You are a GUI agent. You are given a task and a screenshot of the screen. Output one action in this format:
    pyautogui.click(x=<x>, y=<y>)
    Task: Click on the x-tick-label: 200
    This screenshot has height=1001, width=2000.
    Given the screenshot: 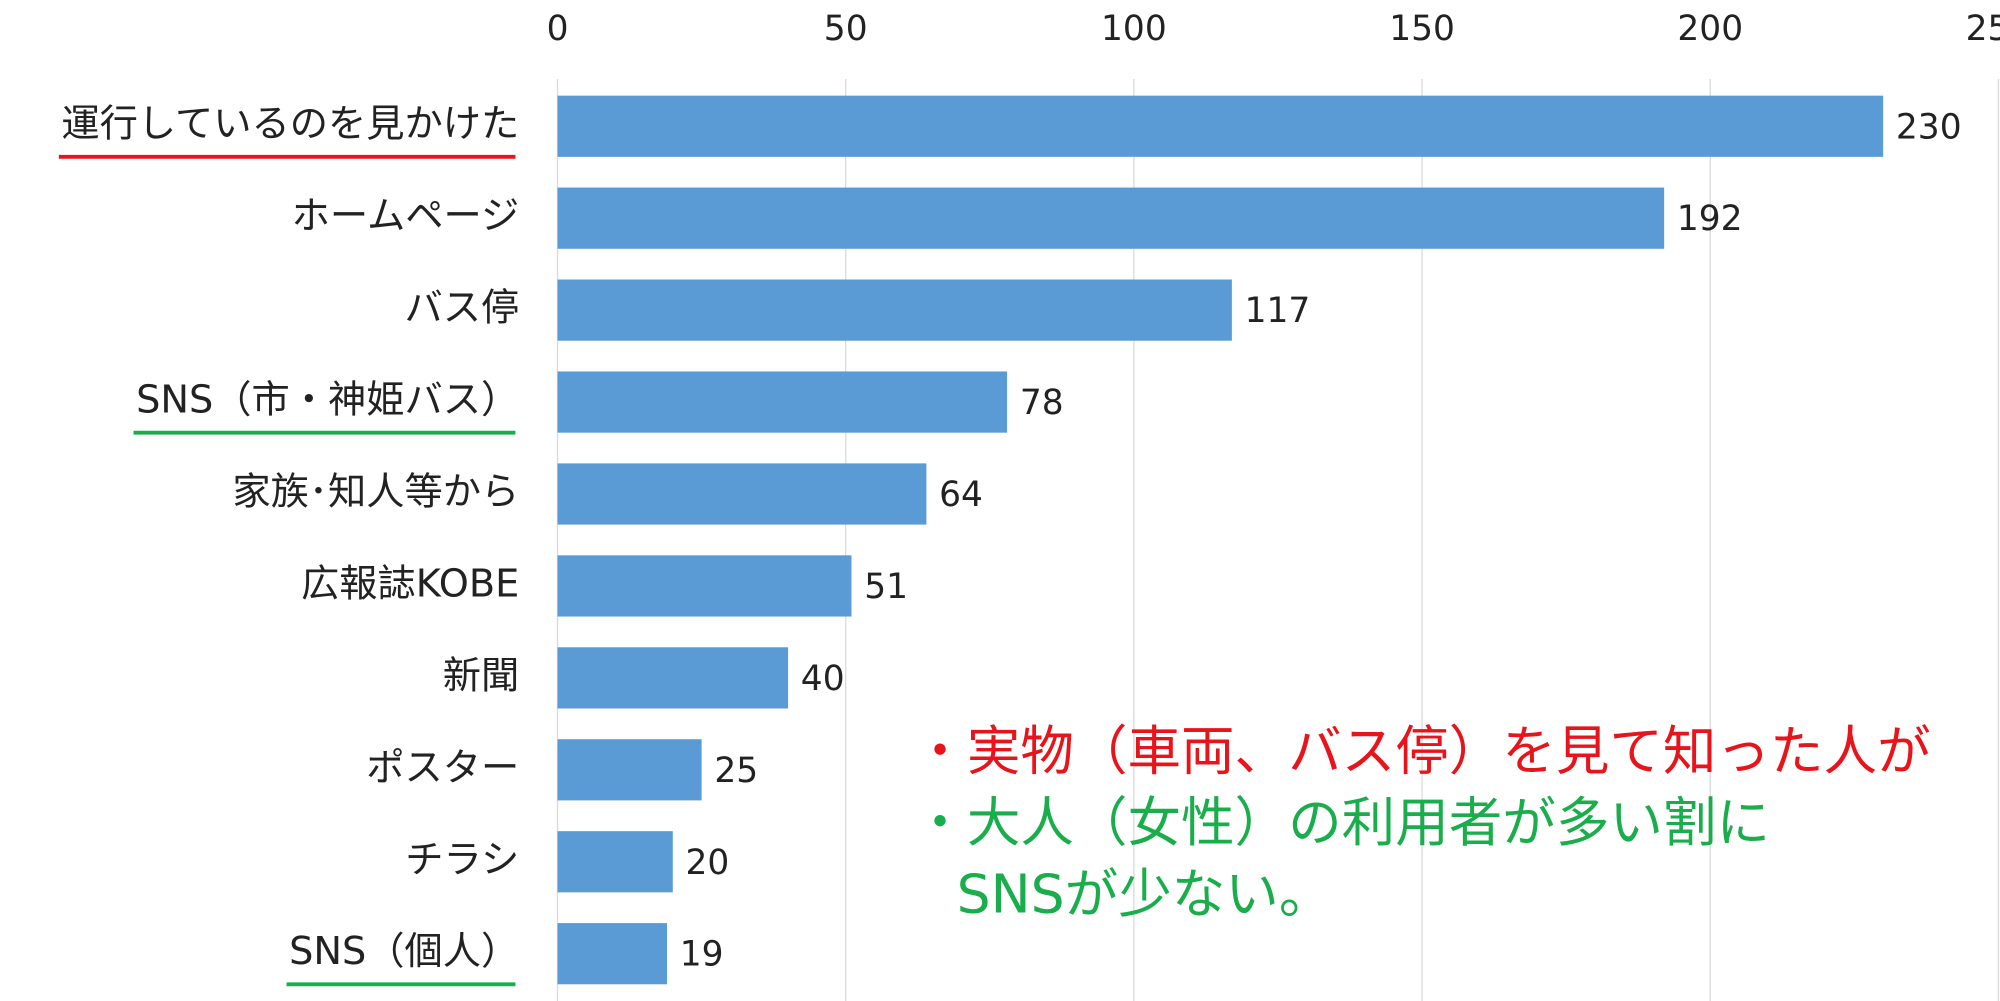 What is the action you would take?
    pyautogui.click(x=1710, y=29)
    